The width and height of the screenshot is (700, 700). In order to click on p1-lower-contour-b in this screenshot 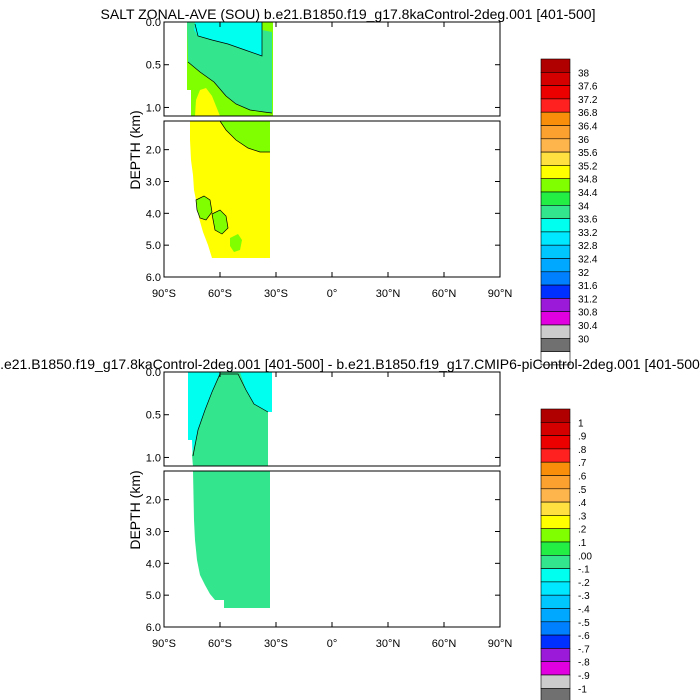, I will do `click(204, 208)`.